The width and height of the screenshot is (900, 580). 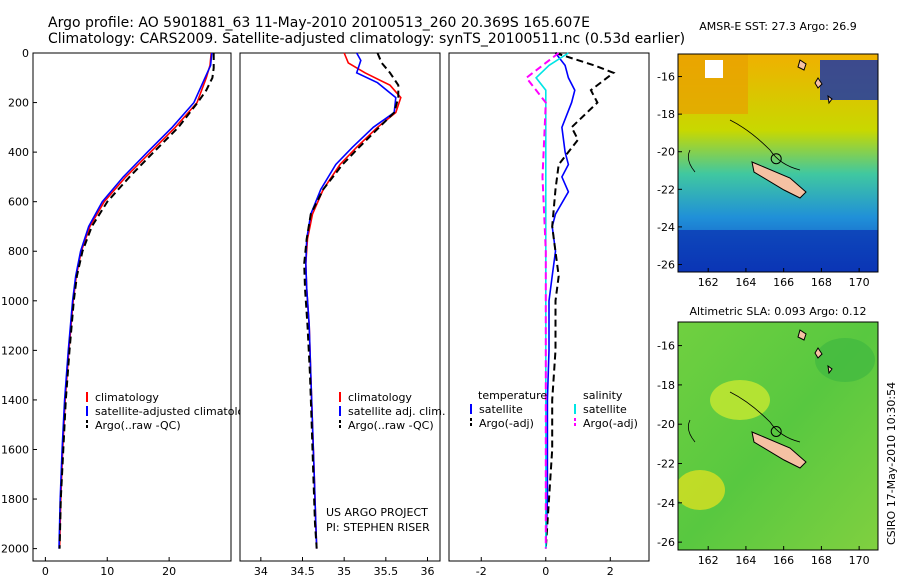 I want to click on temperature-y-tick-label: 1600, so click(x=15, y=449).